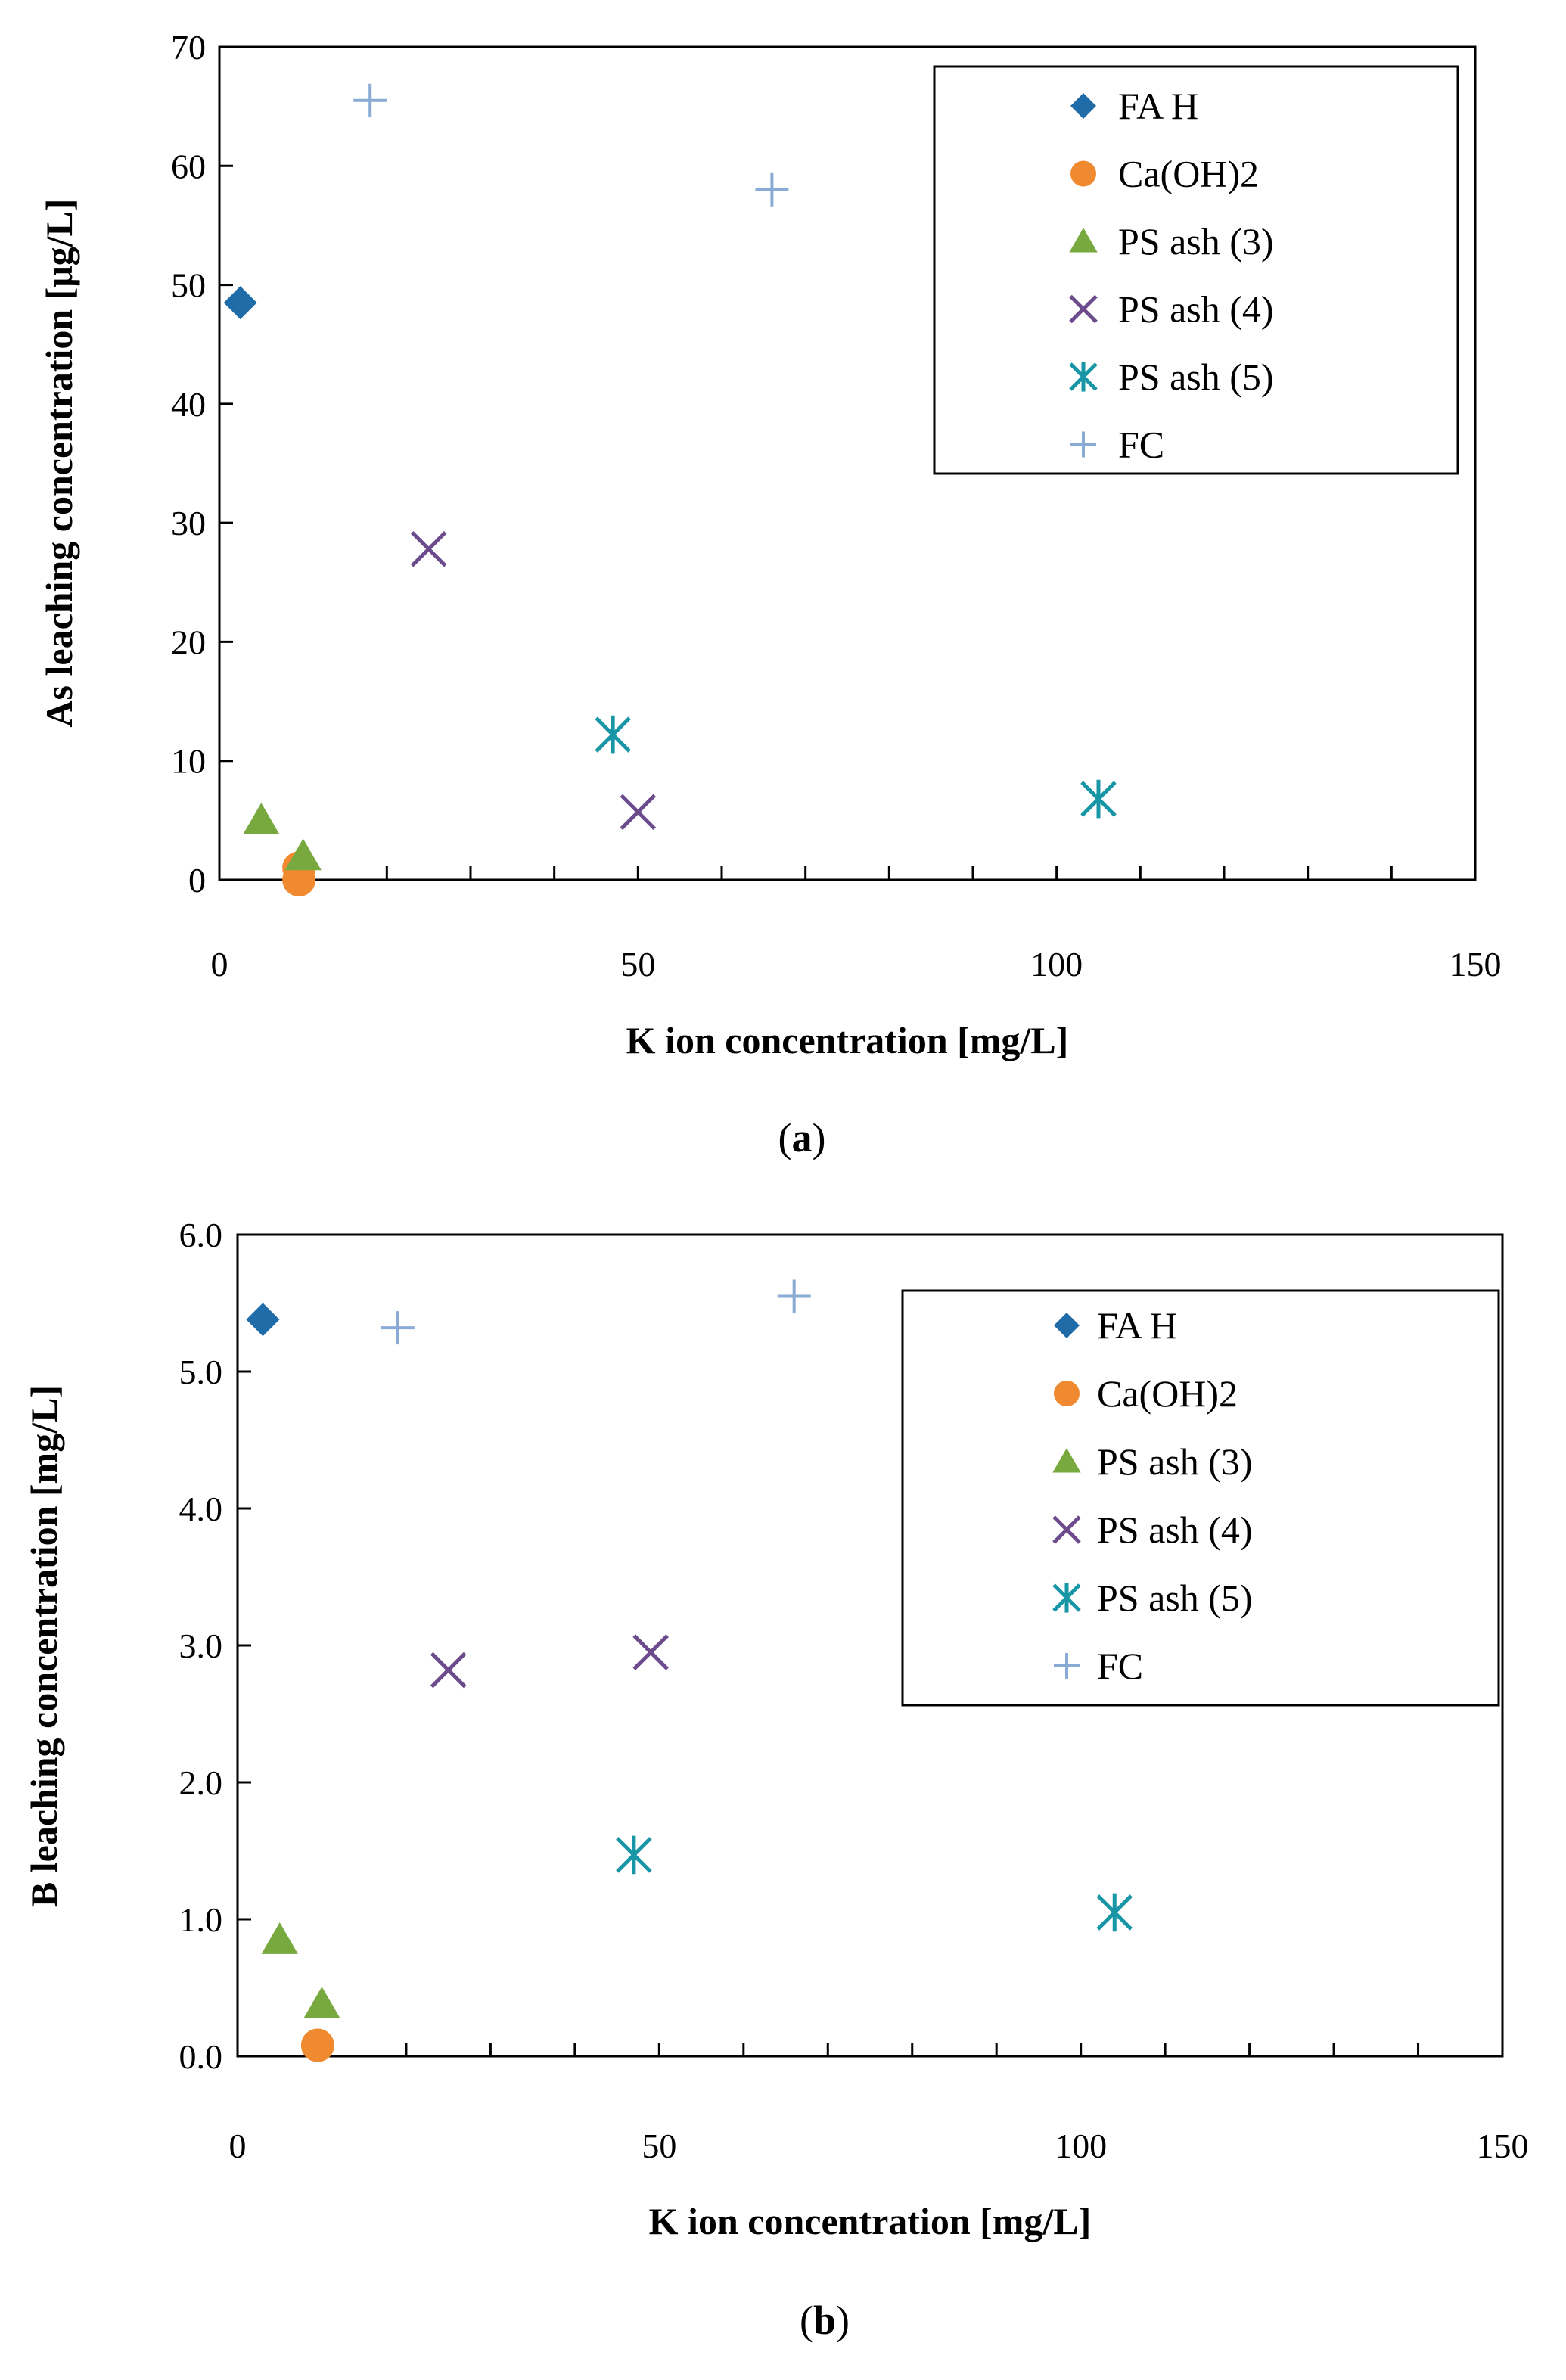  Describe the element at coordinates (825, 2320) in the screenshot. I see `figure-caption: (b)` at that location.